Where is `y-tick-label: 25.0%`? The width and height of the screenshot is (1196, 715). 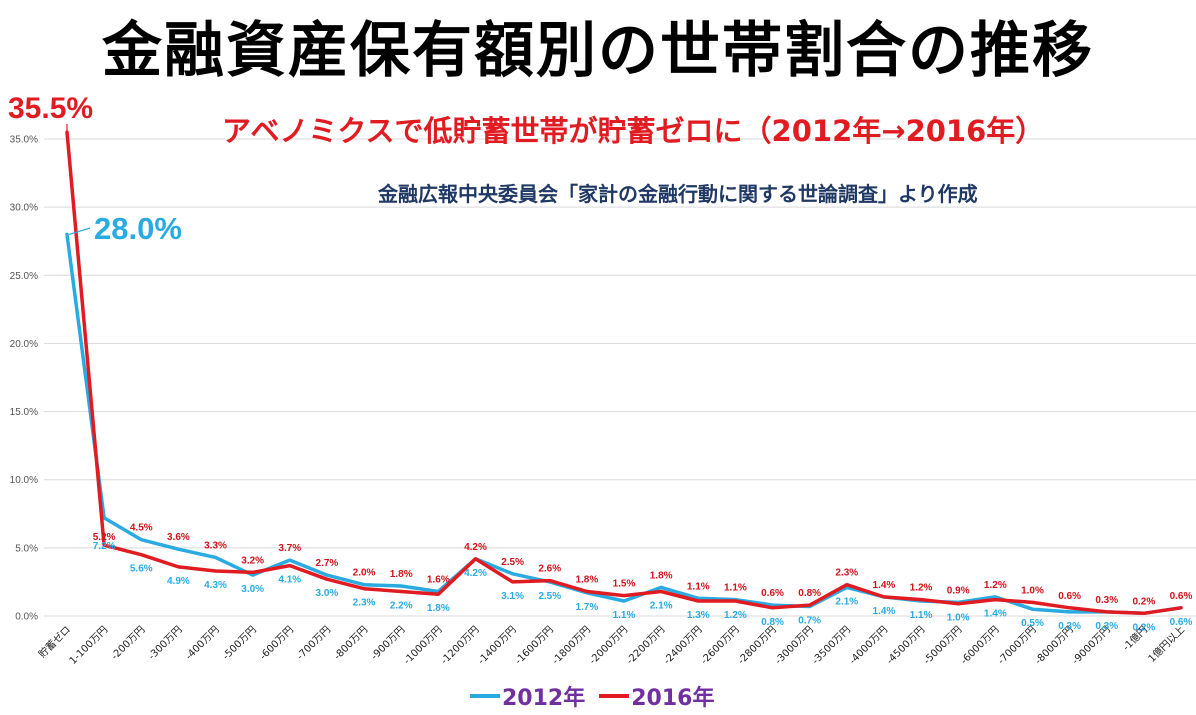 y-tick-label: 25.0% is located at coordinates (24, 276).